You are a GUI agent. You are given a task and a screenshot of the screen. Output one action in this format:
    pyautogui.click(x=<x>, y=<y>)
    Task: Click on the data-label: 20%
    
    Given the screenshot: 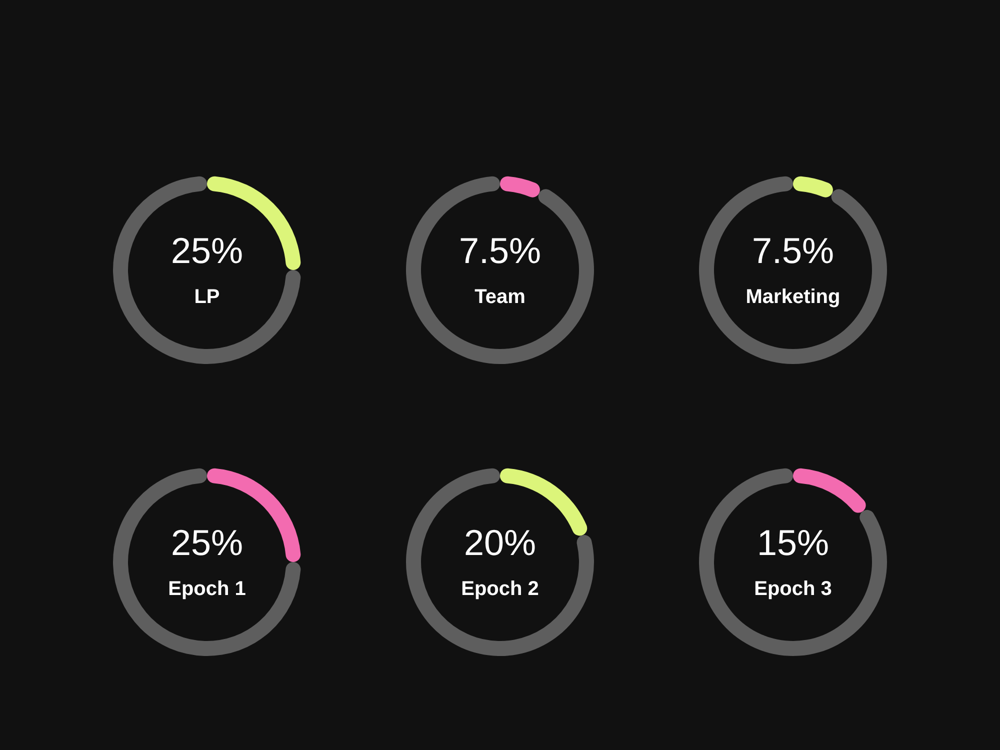 What is the action you would take?
    pyautogui.click(x=500, y=542)
    